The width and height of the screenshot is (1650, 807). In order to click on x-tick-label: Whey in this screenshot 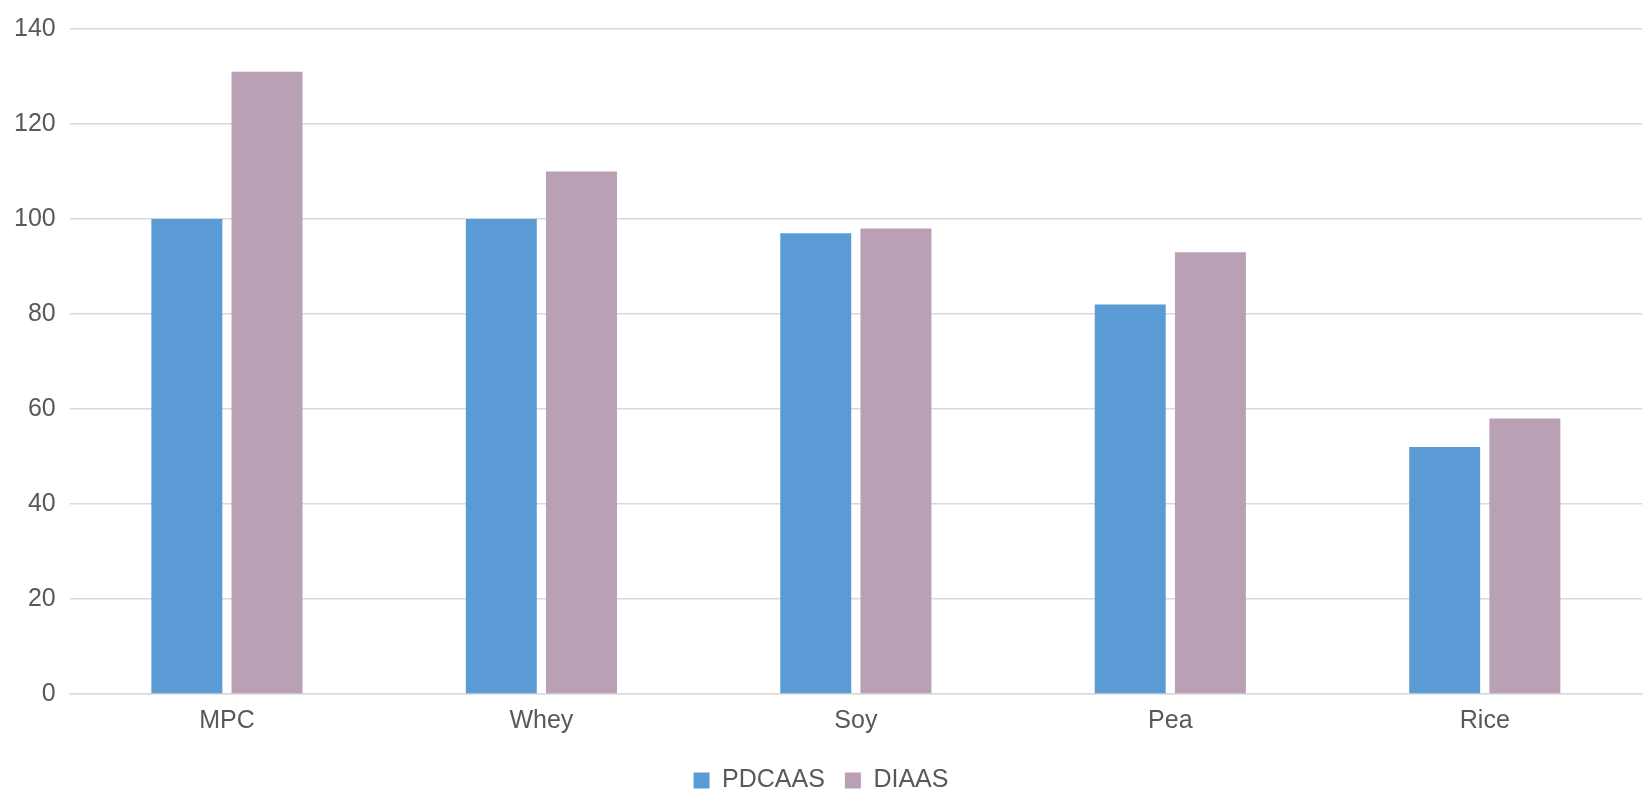, I will do `click(541, 718)`.